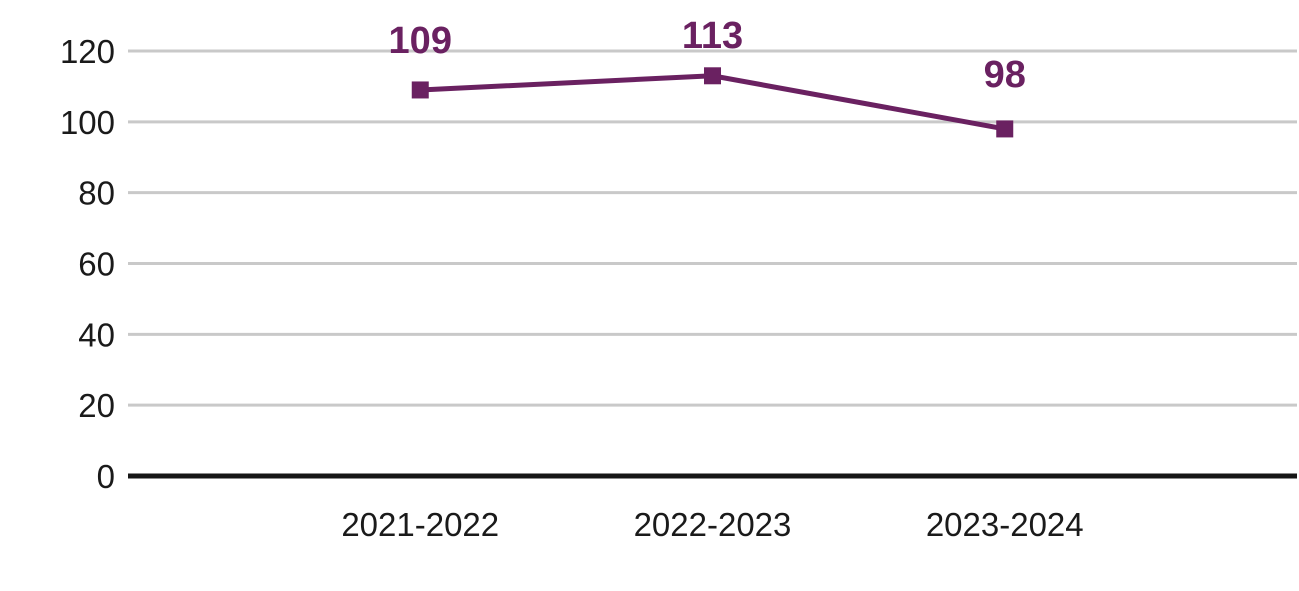 This screenshot has height=591, width=1299. I want to click on x-axis-category-label: 2023-2024, so click(1005, 524).